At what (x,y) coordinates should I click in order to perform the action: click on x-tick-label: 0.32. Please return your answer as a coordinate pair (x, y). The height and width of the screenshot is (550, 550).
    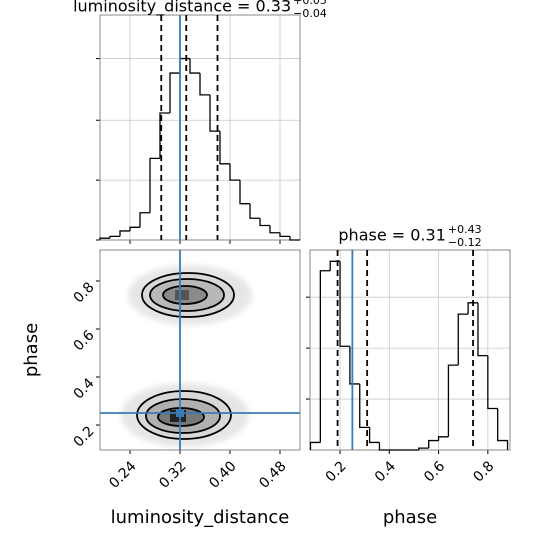
    Looking at the image, I should click on (172, 474).